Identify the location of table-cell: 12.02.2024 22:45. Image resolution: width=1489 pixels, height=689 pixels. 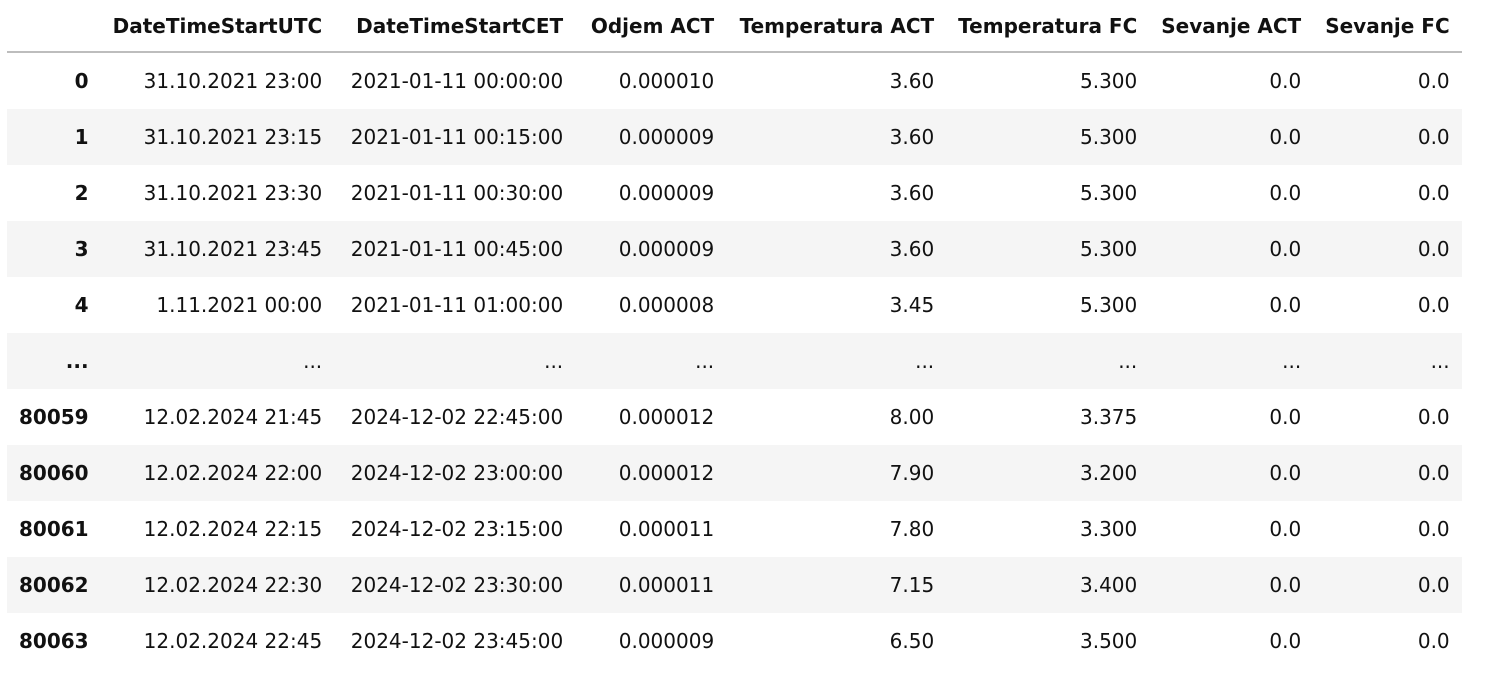
(233, 641).